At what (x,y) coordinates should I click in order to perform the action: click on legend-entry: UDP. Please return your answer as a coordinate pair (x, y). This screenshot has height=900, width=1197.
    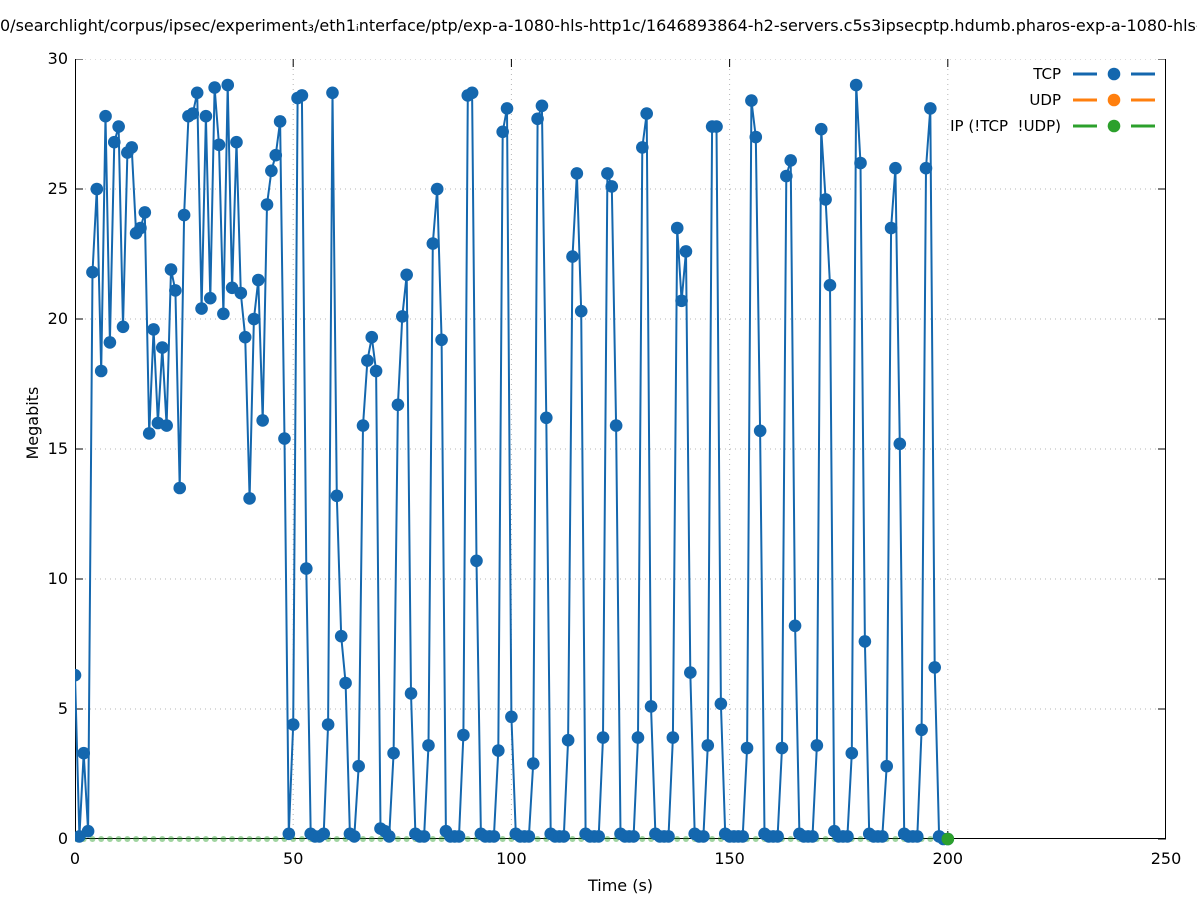
    Looking at the image, I should click on (1053, 99).